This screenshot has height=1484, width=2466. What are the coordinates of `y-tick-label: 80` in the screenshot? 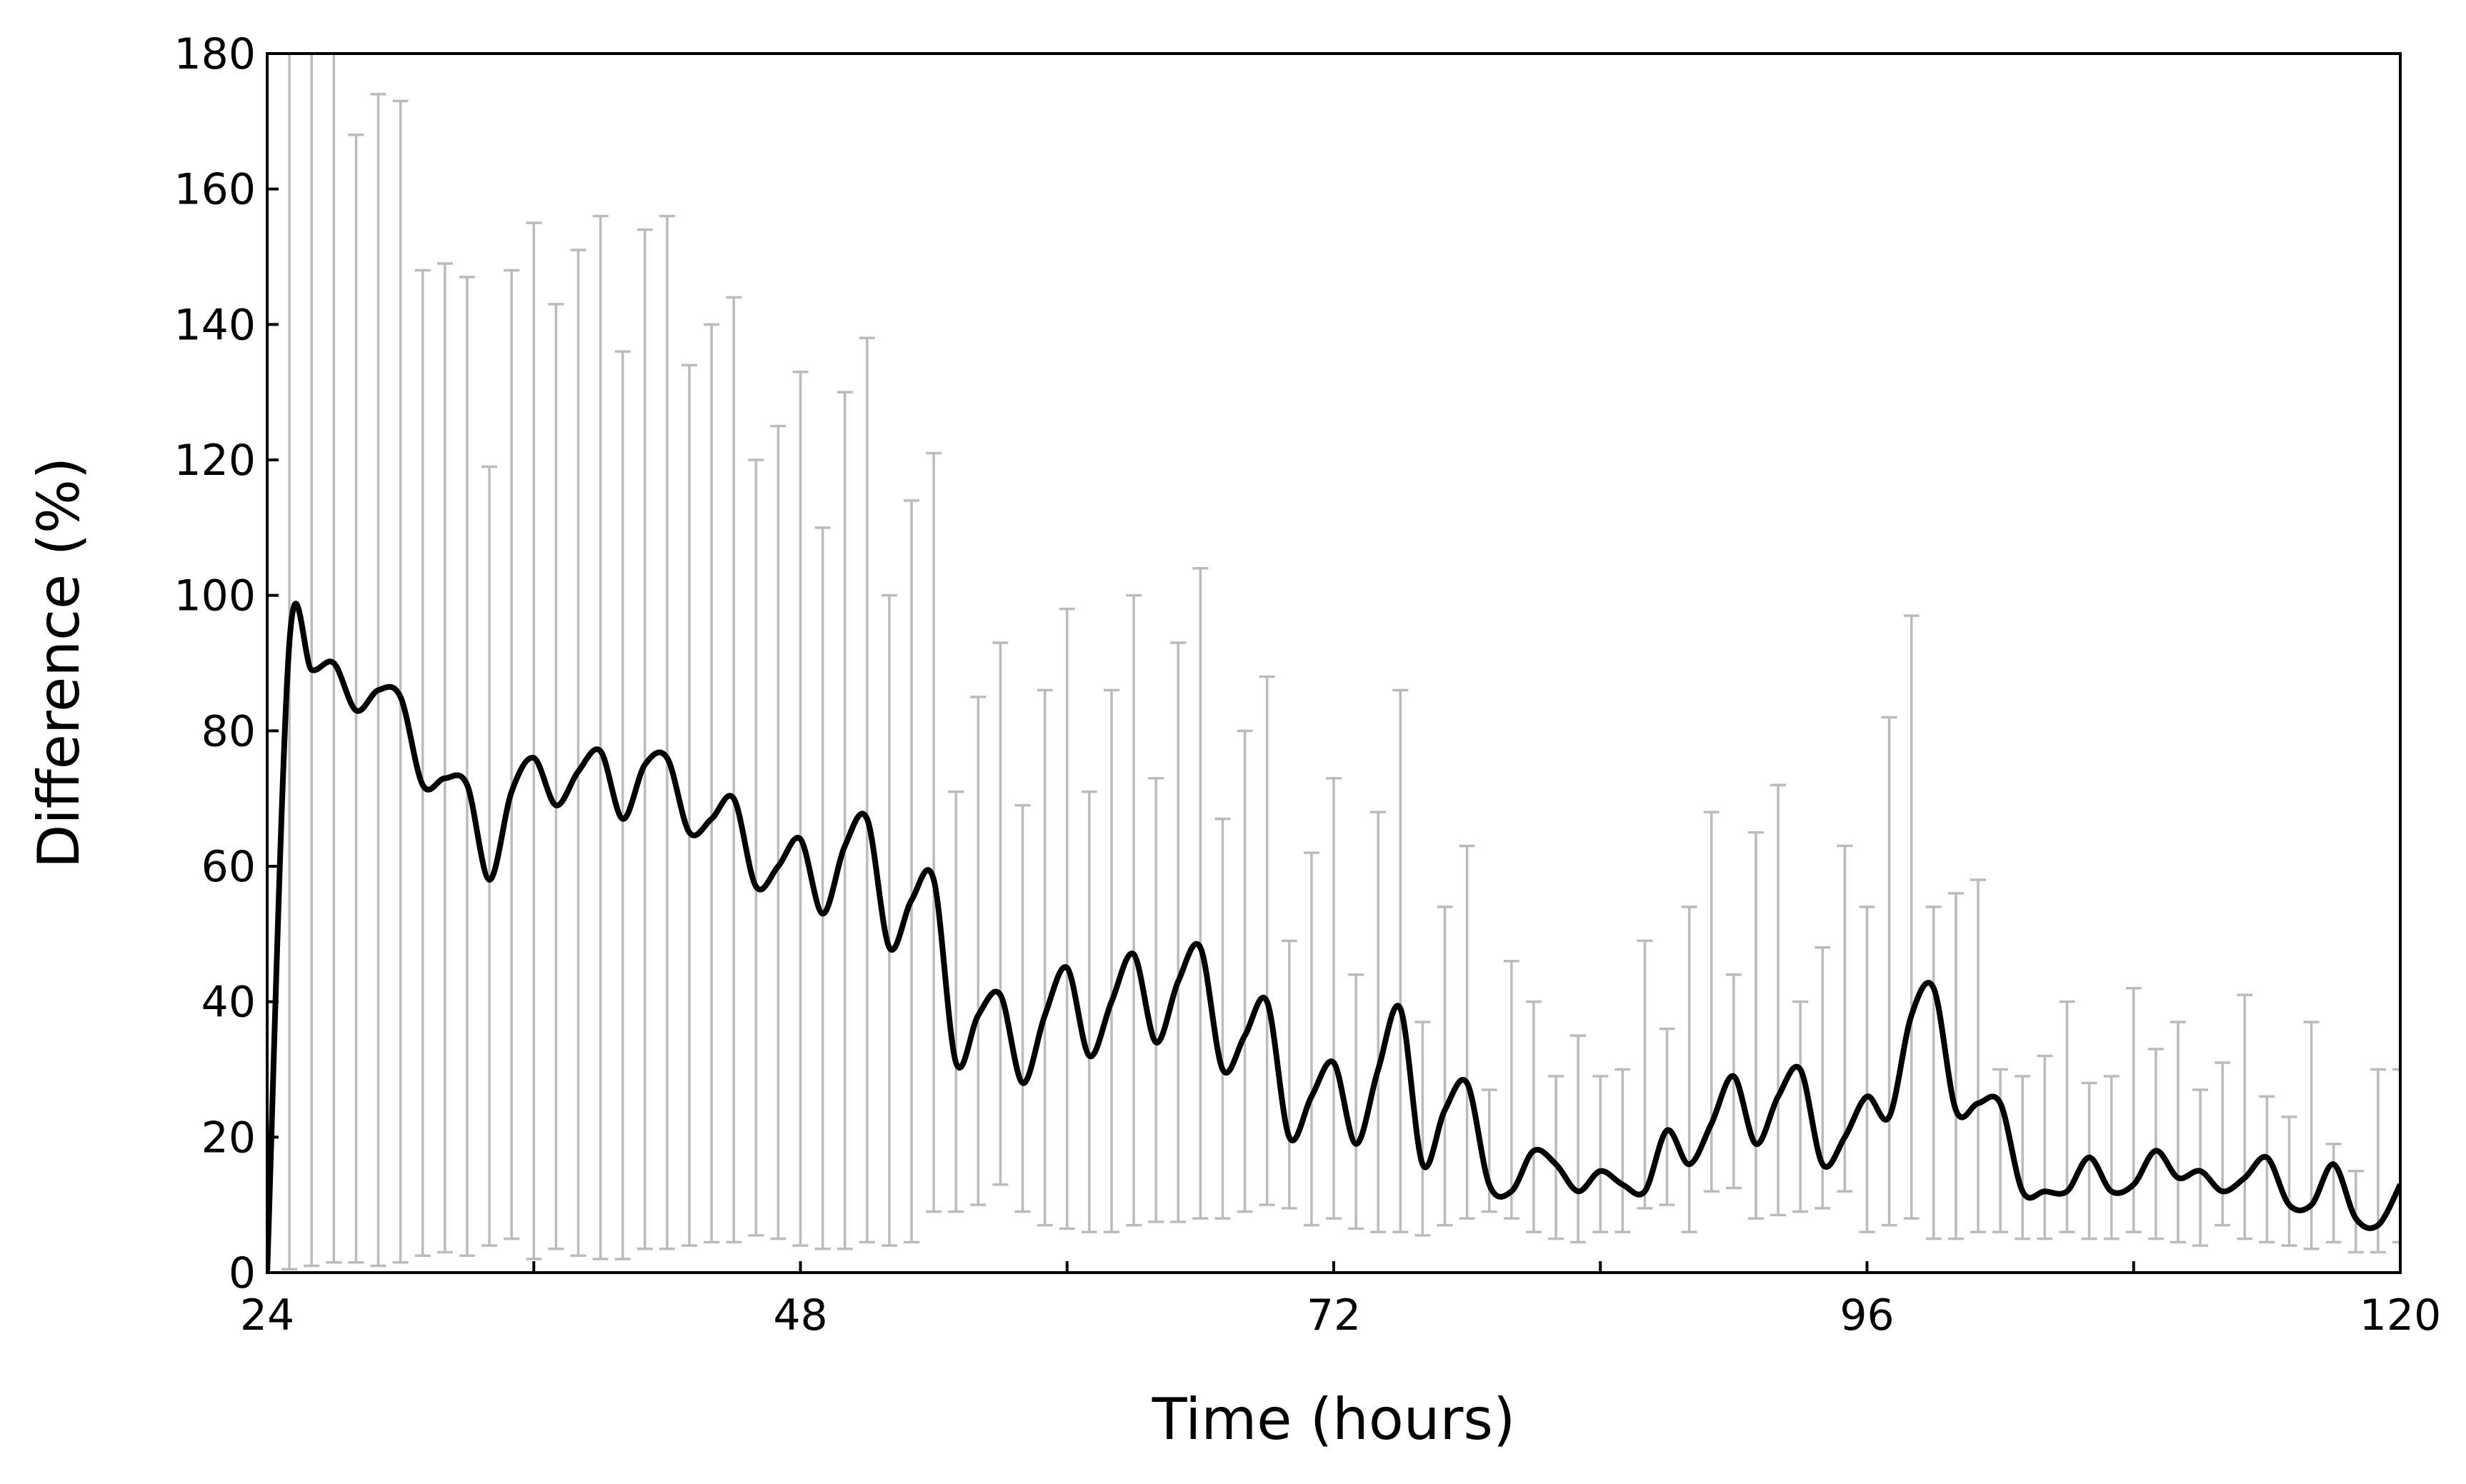 It's located at (228, 731).